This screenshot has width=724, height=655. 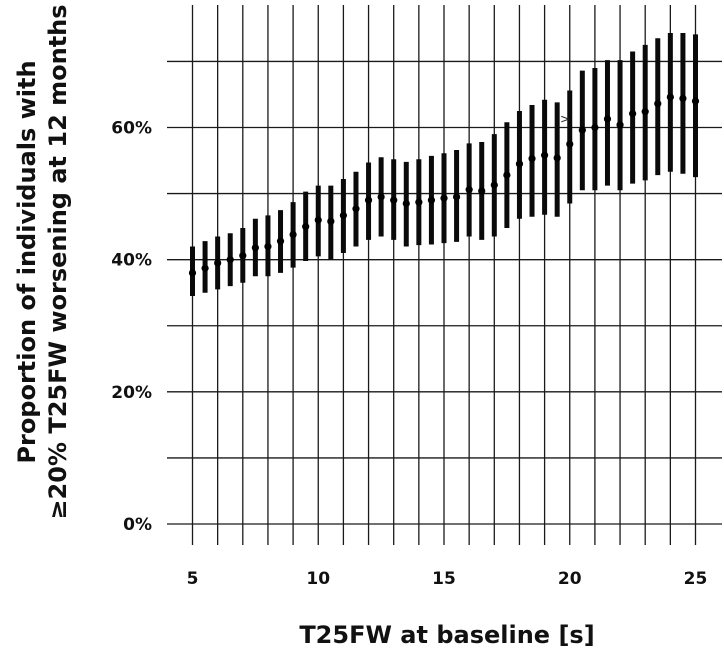 What do you see at coordinates (58, 261) in the screenshot?
I see `y-axis-title-line-2: ≥20% T25FW worsening at 12 months` at bounding box center [58, 261].